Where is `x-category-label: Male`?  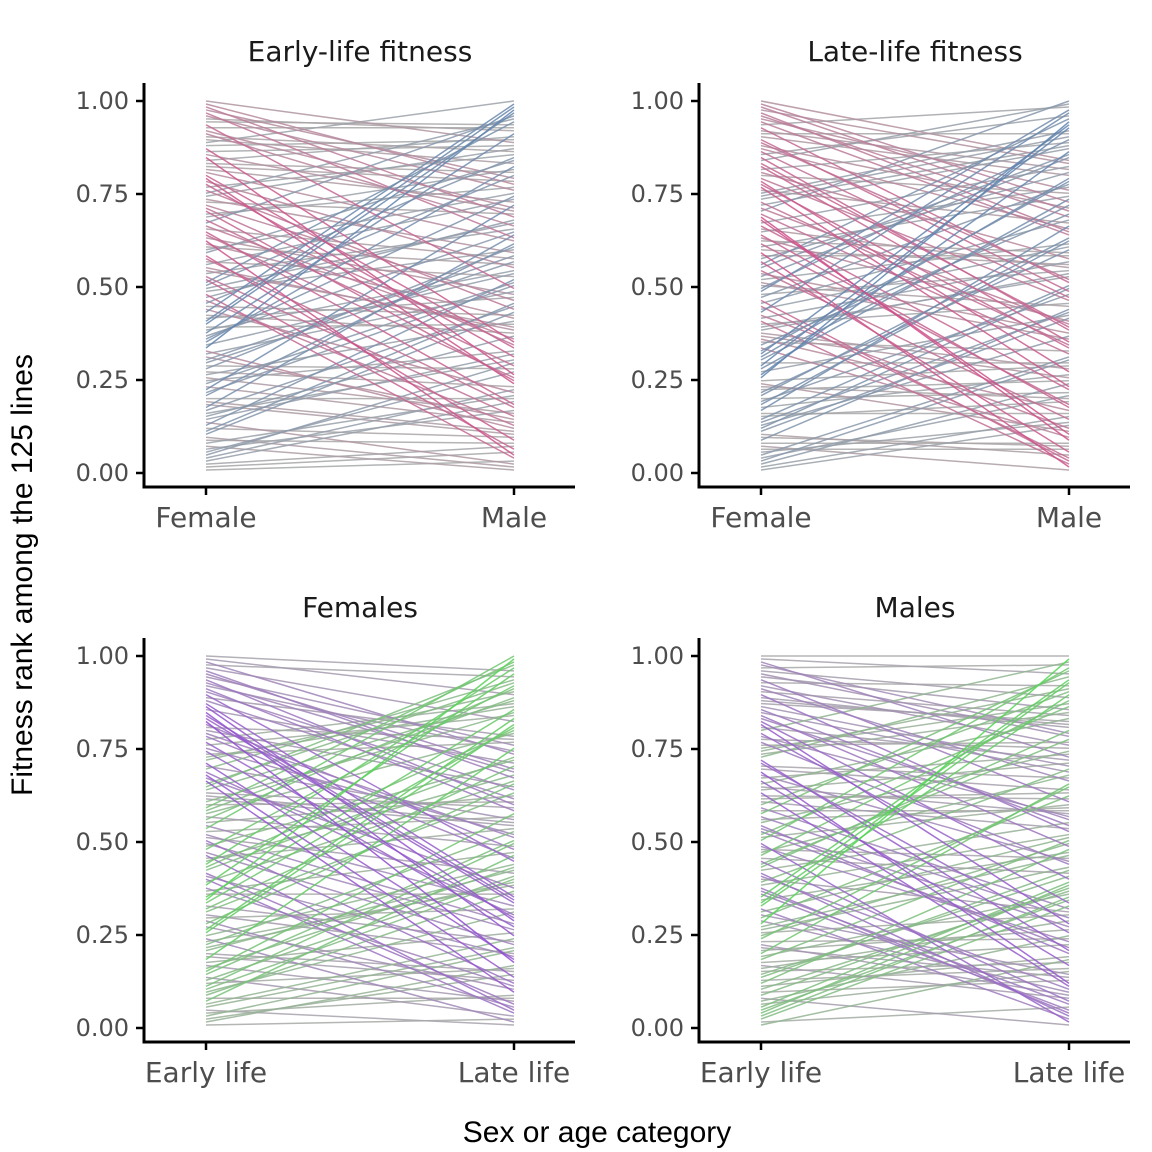
x-category-label: Male is located at coordinates (1069, 517).